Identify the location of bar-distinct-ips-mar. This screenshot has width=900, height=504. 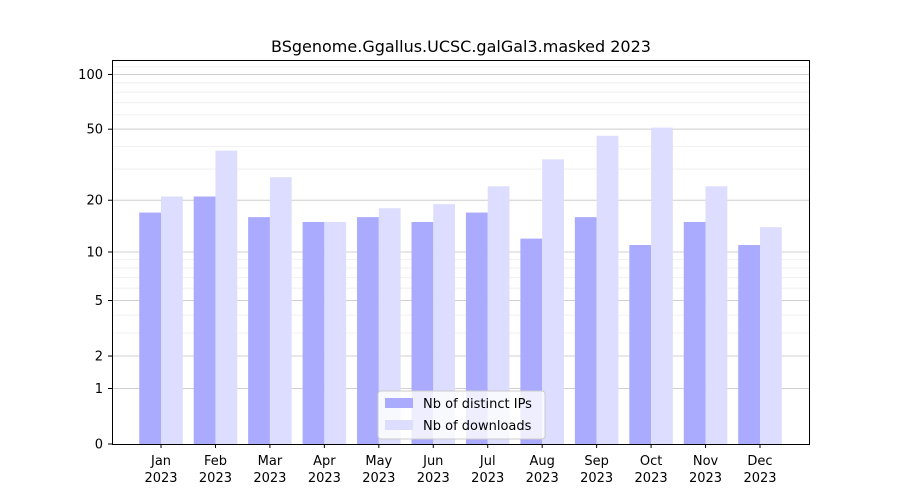
(259, 330).